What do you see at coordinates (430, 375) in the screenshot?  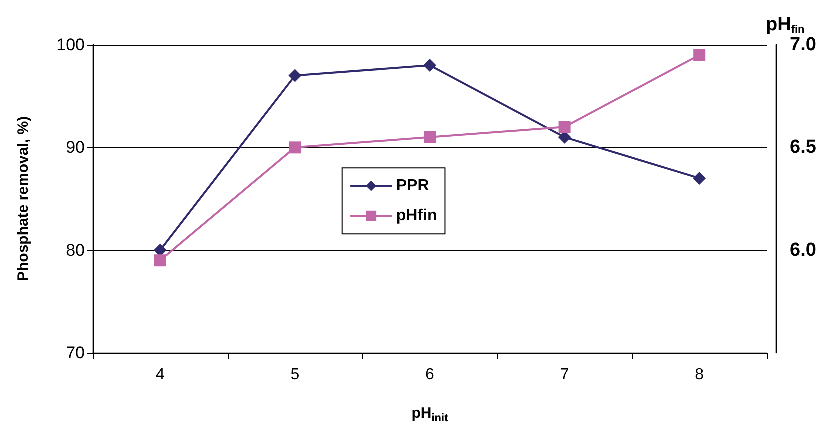 I see `x-tick-label: 6` at bounding box center [430, 375].